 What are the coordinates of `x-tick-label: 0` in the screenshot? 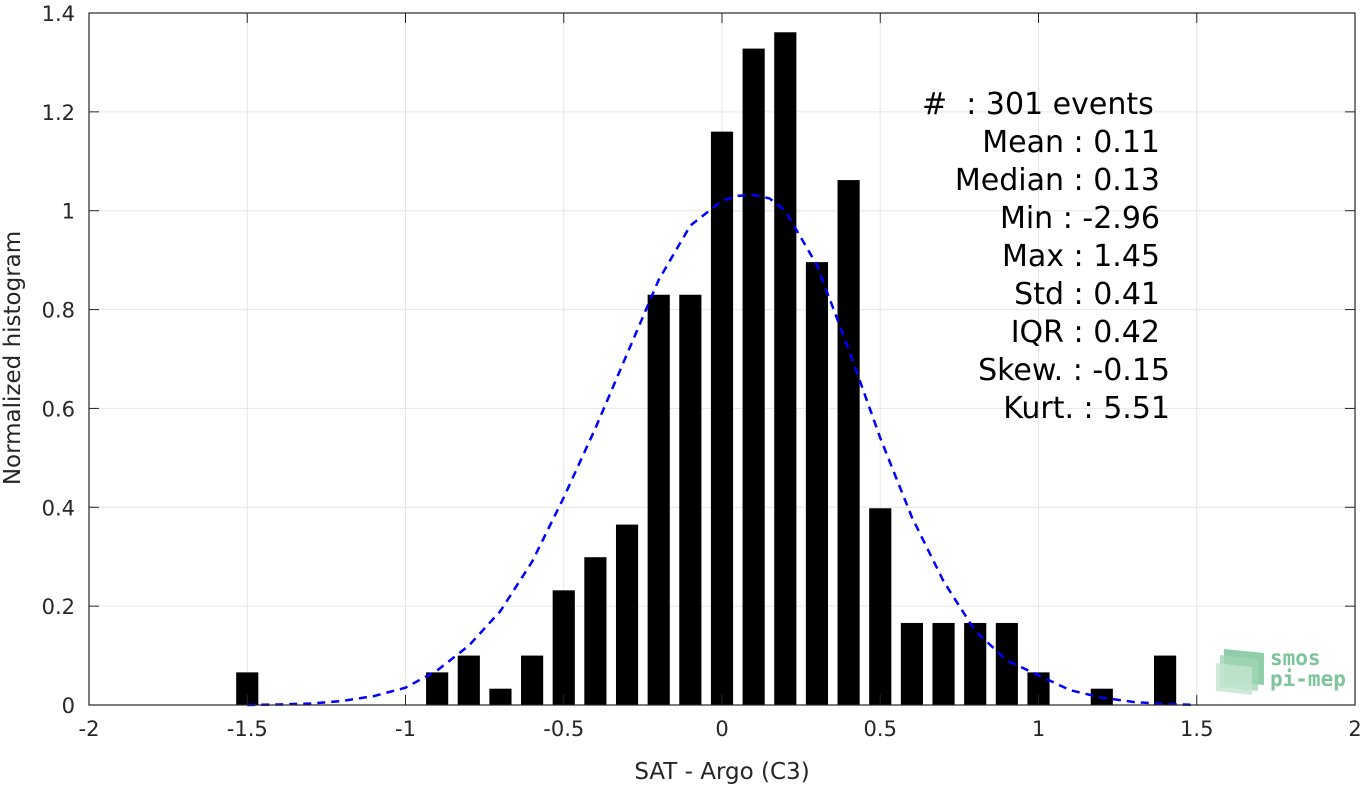 It's located at (721, 729).